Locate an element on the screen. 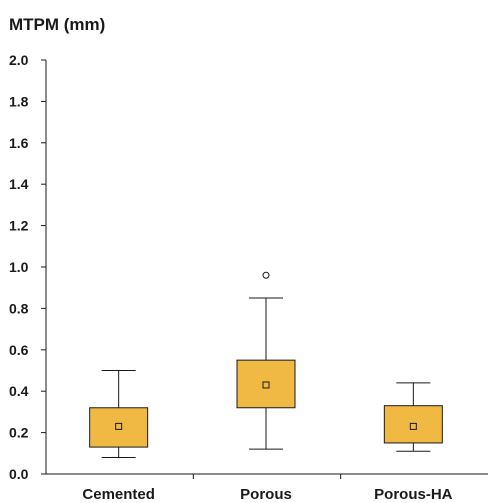  x-category-label: Porous is located at coordinates (266, 494).